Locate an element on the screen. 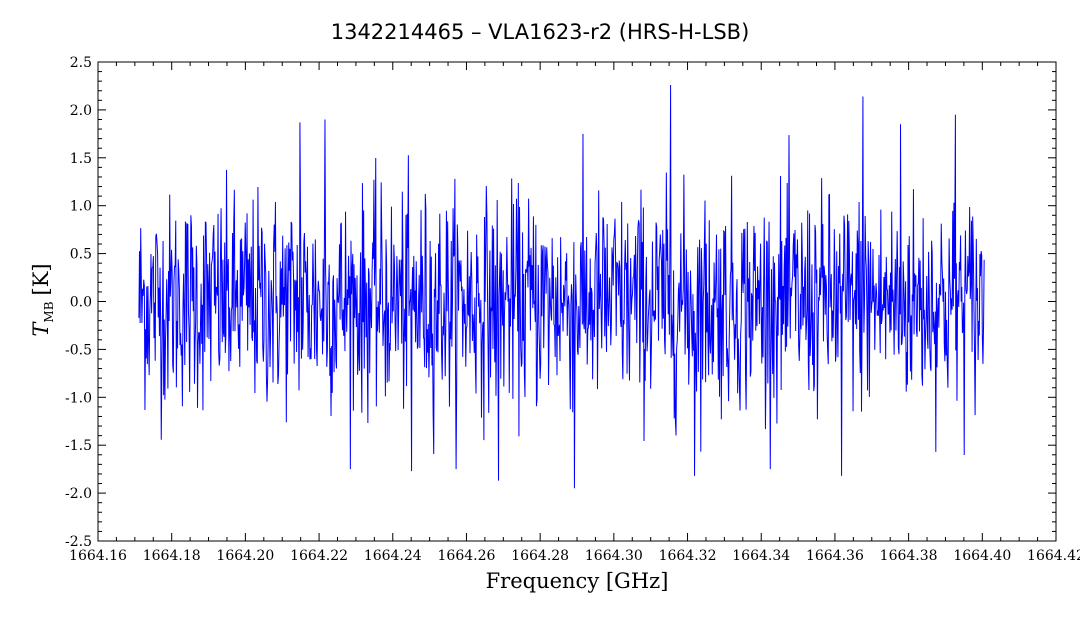 The width and height of the screenshot is (1080, 618). x-tick-label: 1664.40 is located at coordinates (982, 556).